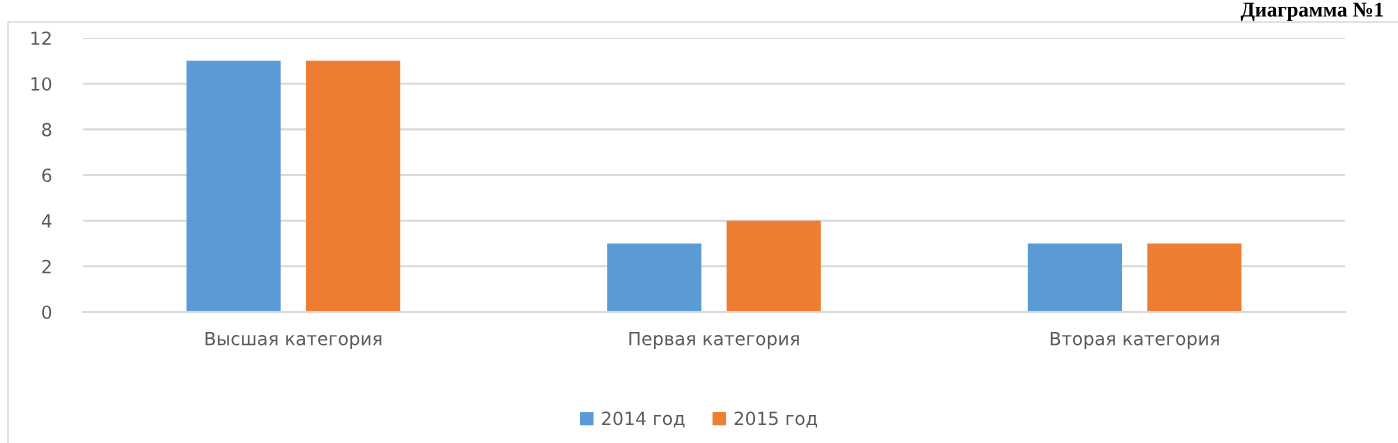  Describe the element at coordinates (776, 419) in the screenshot. I see `legend-label: 2015 год` at that location.